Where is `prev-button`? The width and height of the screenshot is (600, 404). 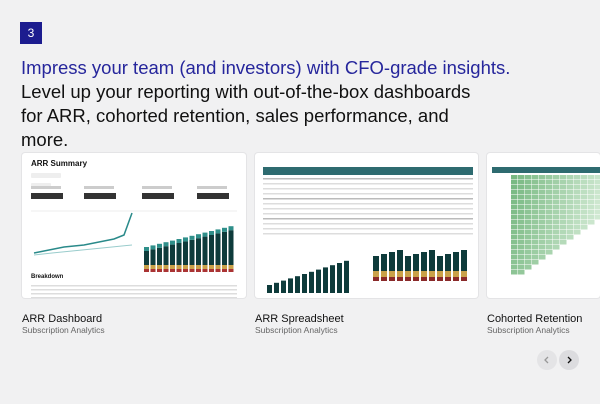
prev-button is located at coordinates (547, 360).